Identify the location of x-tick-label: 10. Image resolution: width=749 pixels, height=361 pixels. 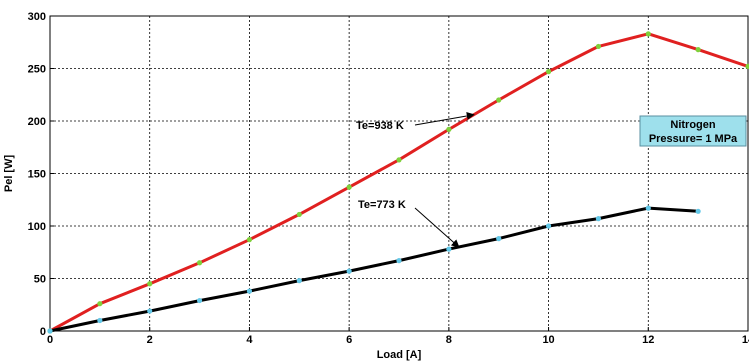
(548, 340).